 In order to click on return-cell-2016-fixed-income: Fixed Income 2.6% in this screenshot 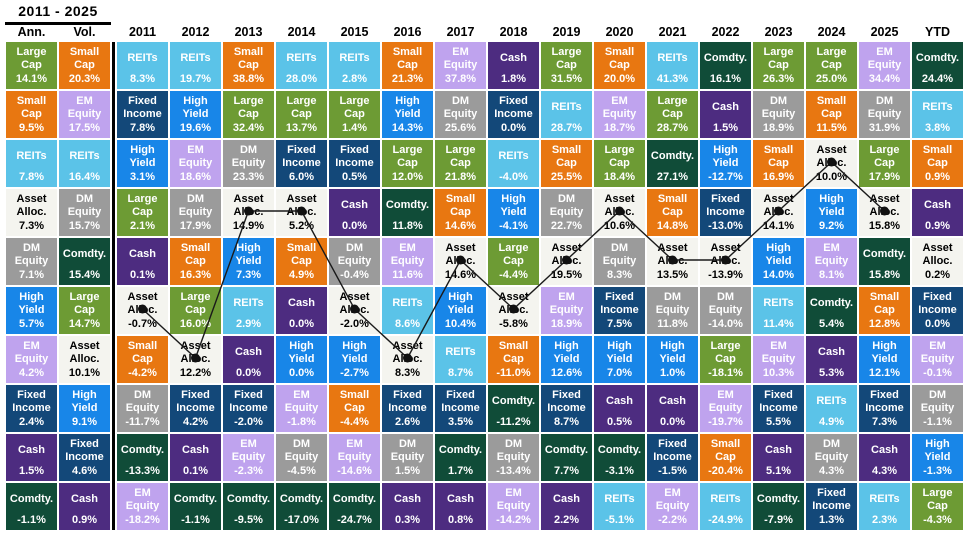, I will do `click(407, 408)`.